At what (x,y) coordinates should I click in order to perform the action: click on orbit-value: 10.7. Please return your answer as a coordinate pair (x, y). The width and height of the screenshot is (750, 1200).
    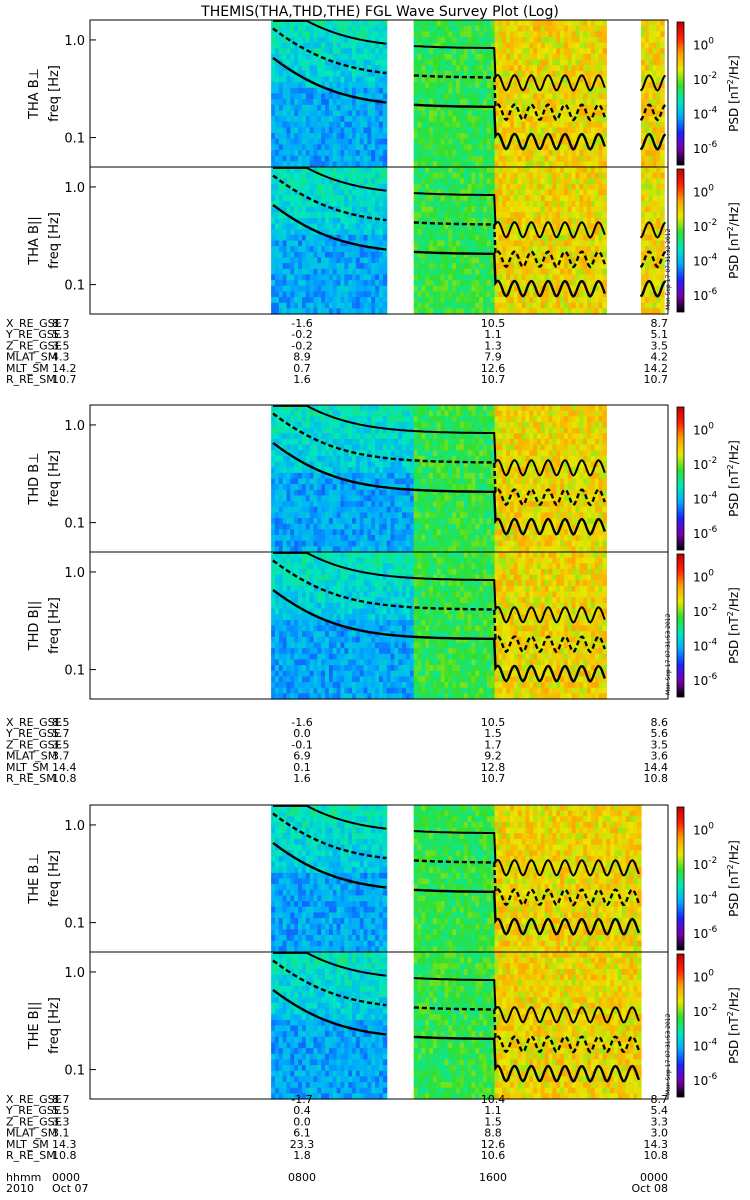
    Looking at the image, I should click on (493, 379).